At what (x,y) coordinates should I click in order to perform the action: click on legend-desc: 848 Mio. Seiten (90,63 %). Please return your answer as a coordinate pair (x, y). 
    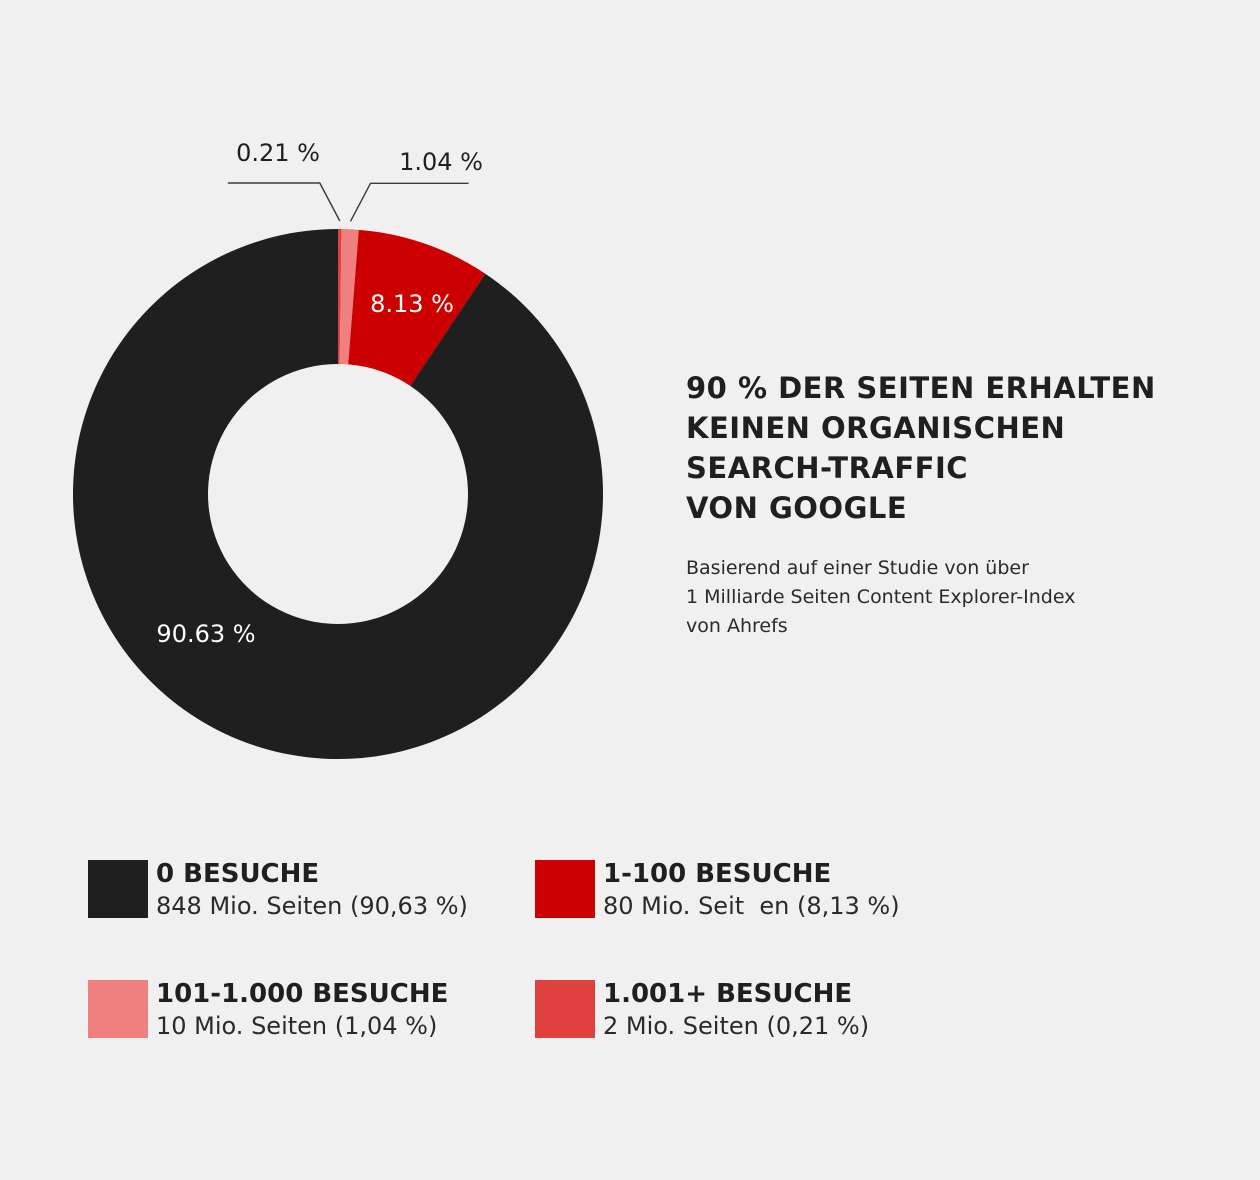
    Looking at the image, I should click on (312, 906).